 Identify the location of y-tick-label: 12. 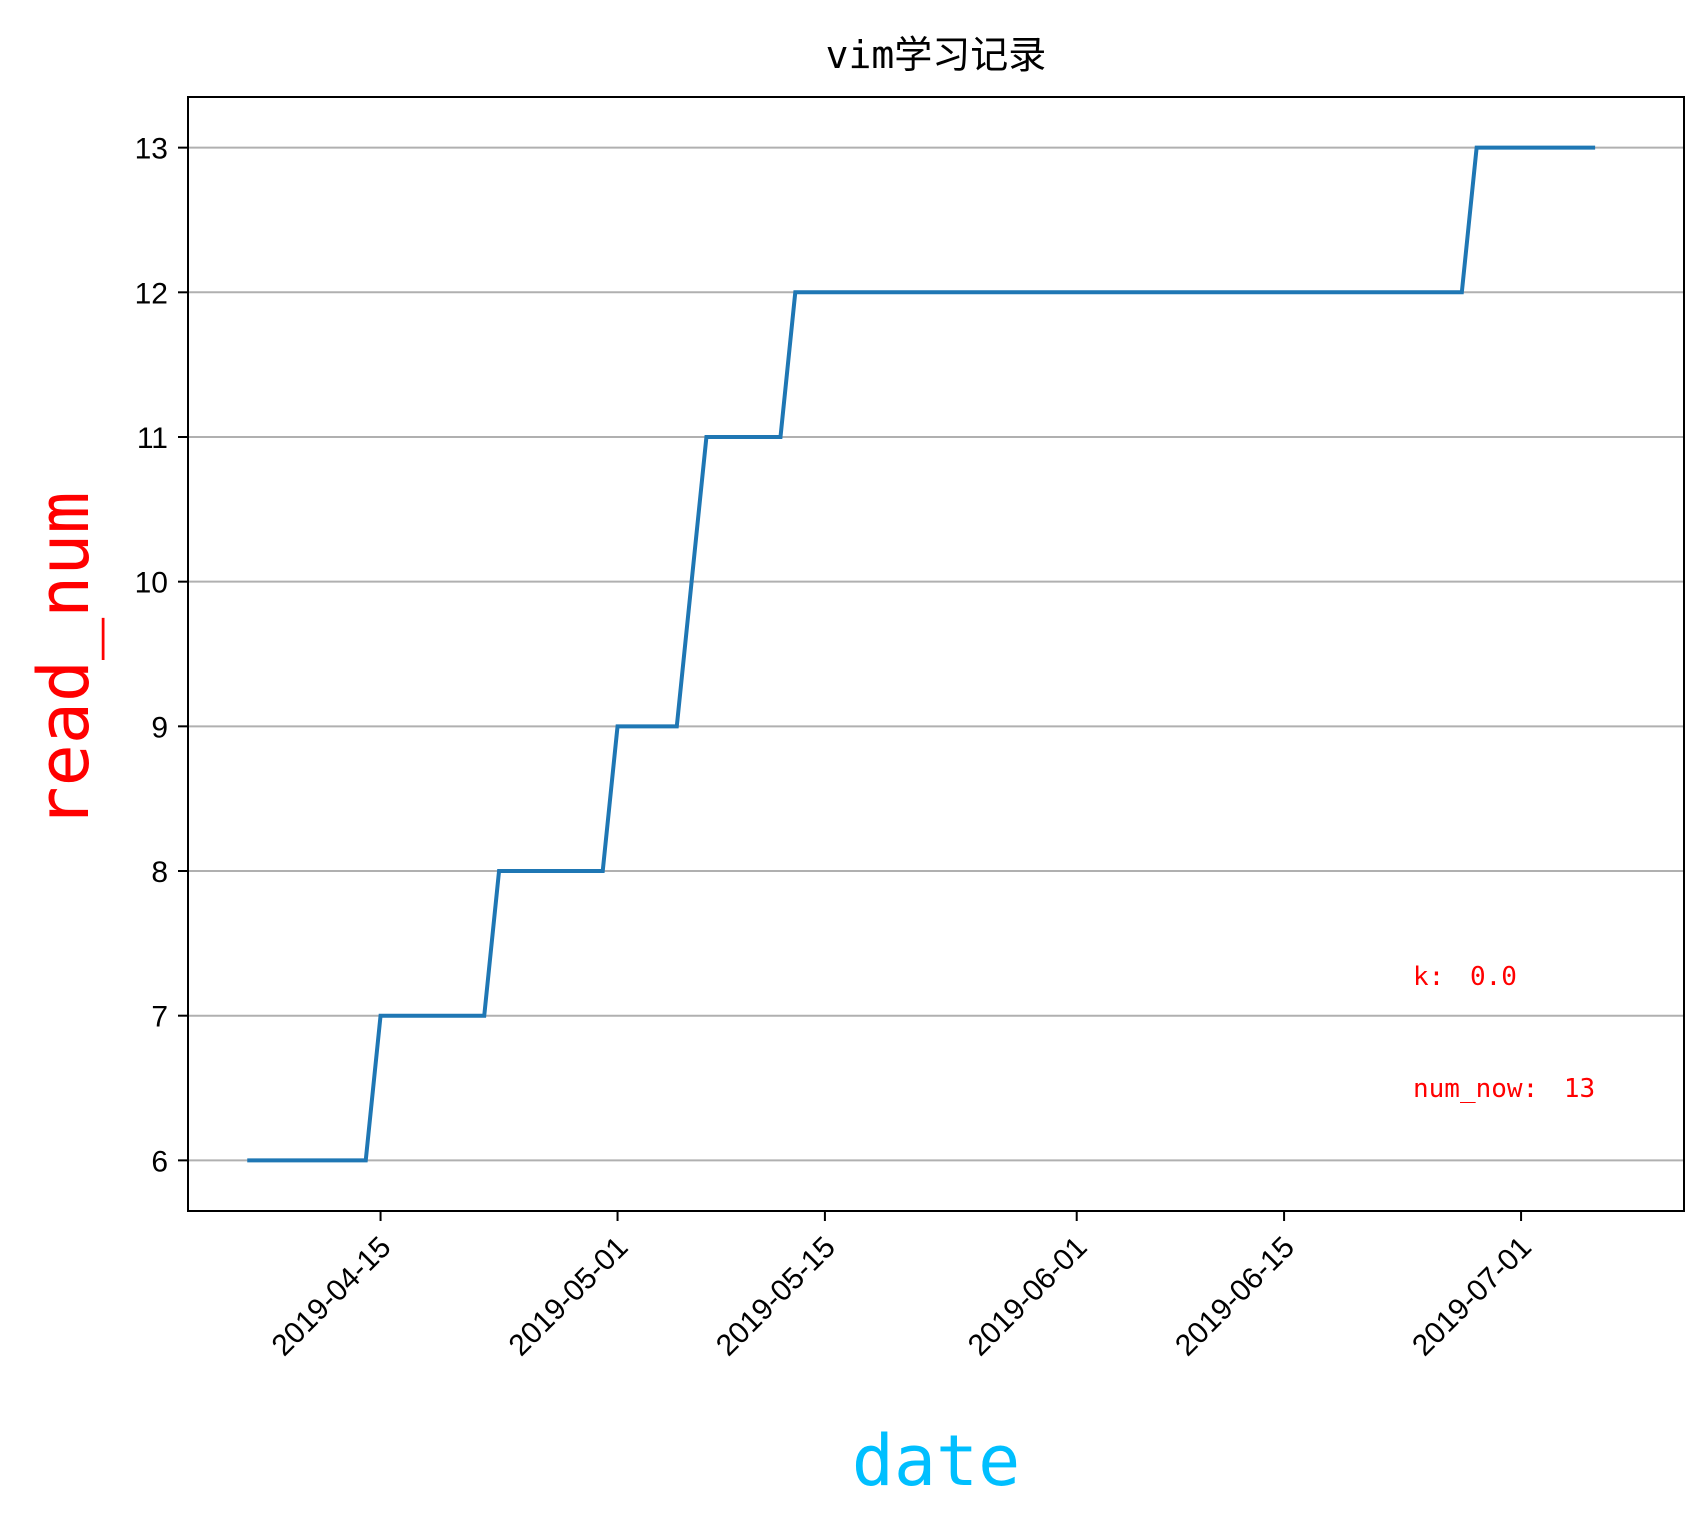
(151, 293).